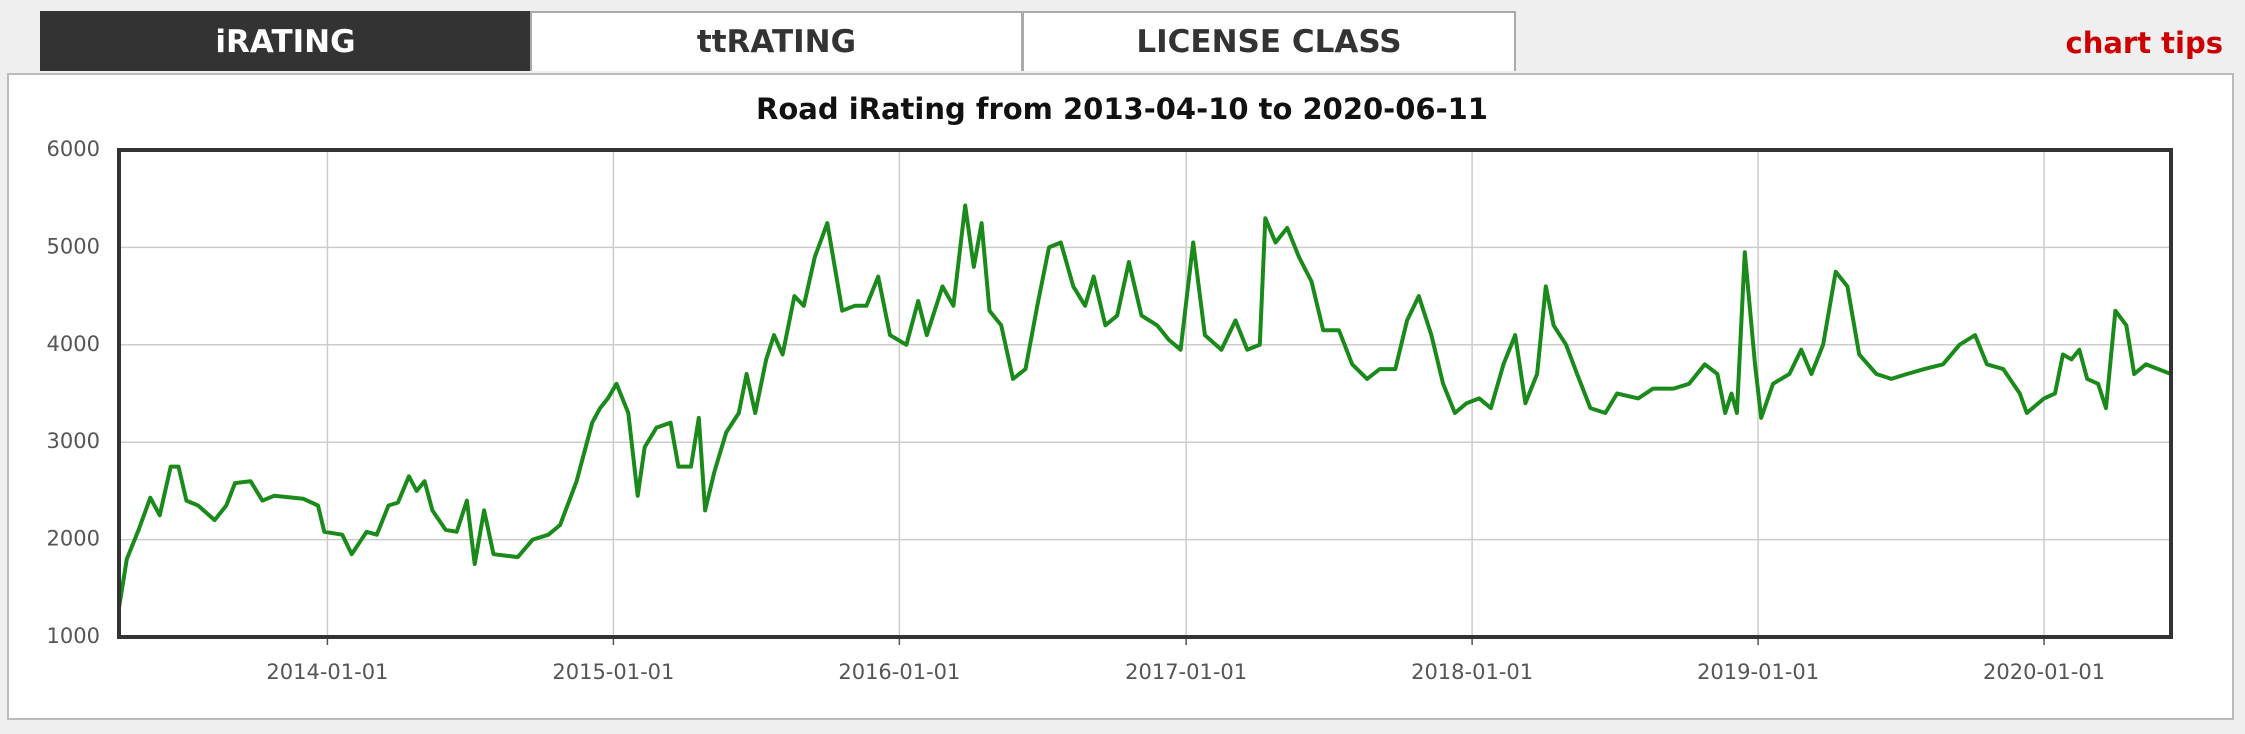 This screenshot has width=2245, height=734. Describe the element at coordinates (73, 441) in the screenshot. I see `y-tick-label: 3000` at that location.